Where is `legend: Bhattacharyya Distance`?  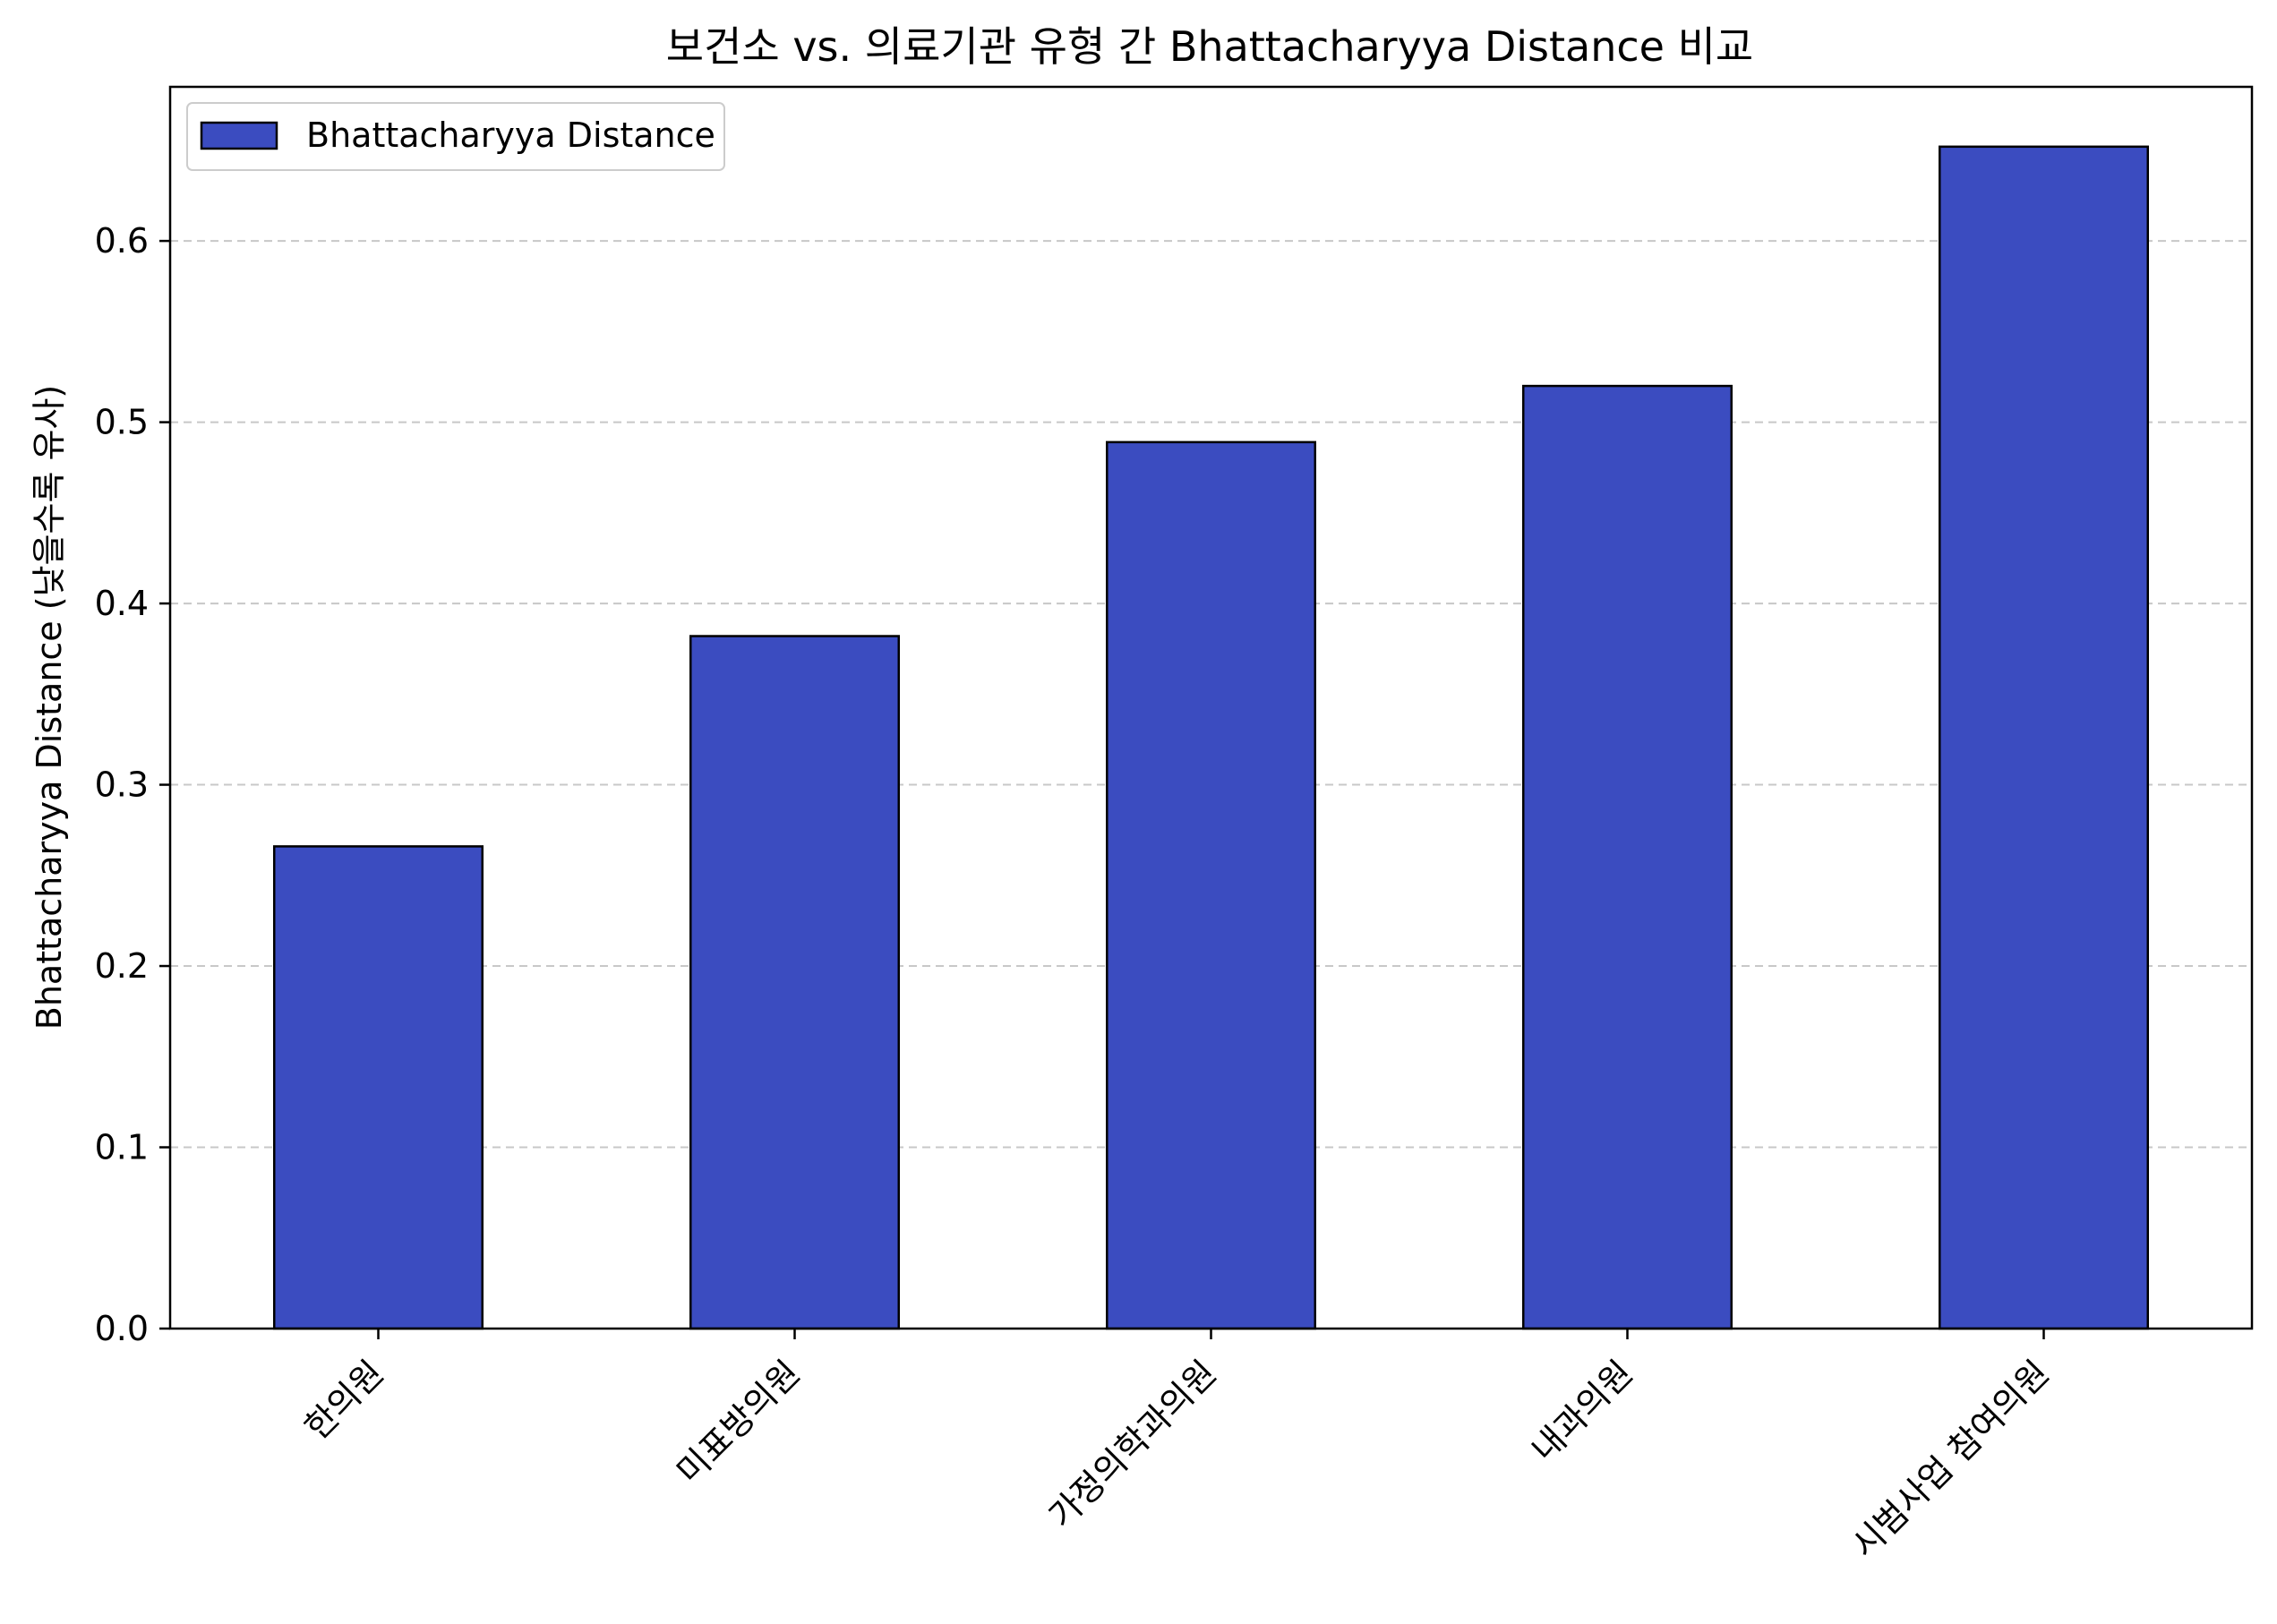
legend: Bhattacharyya Distance is located at coordinates (455, 136).